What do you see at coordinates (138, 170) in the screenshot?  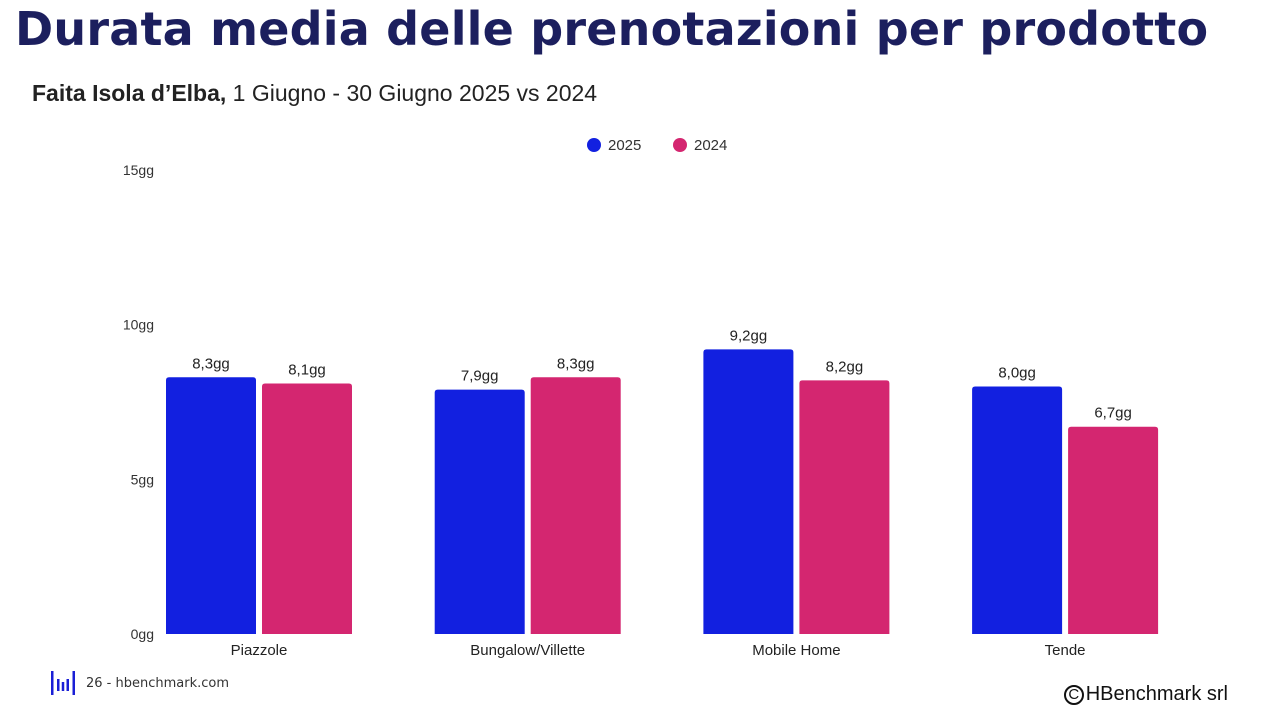 I see `y-tick-label: 15gg` at bounding box center [138, 170].